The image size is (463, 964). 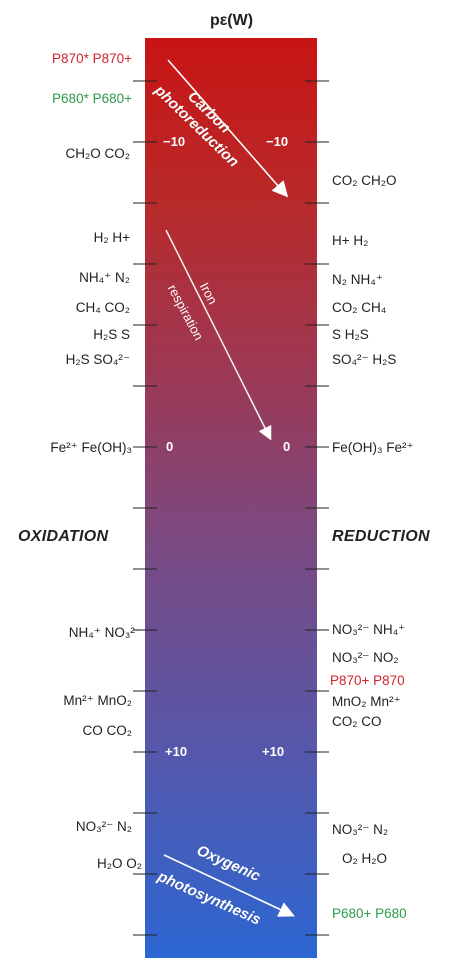 I want to click on diagram-title: pε(W), so click(x=231, y=20).